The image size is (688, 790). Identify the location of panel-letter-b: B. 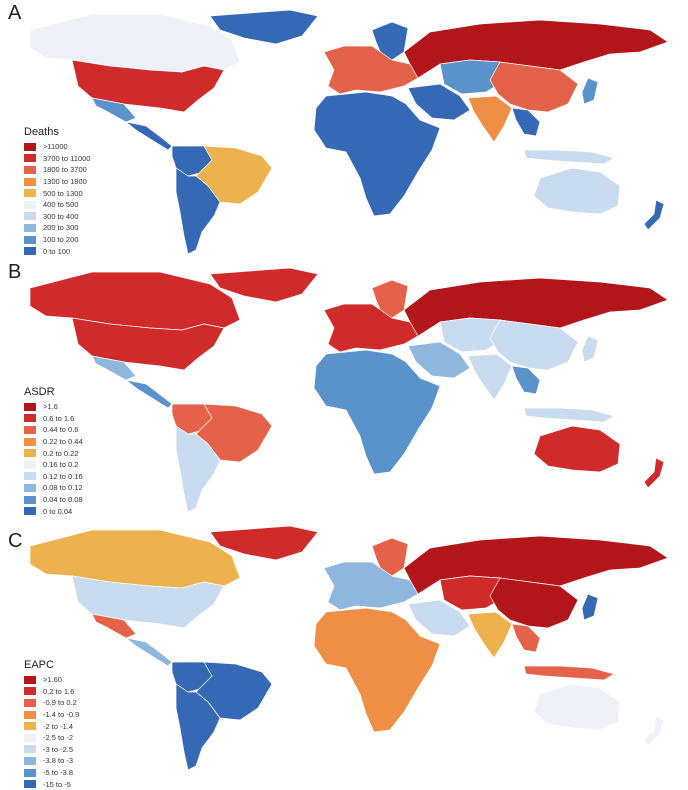
(15, 272).